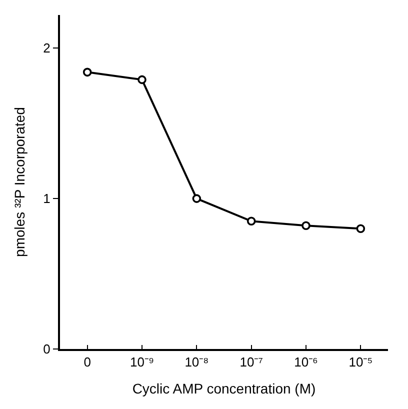 Image resolution: width=408 pixels, height=409 pixels. I want to click on y-tick-label: 2, so click(46, 48).